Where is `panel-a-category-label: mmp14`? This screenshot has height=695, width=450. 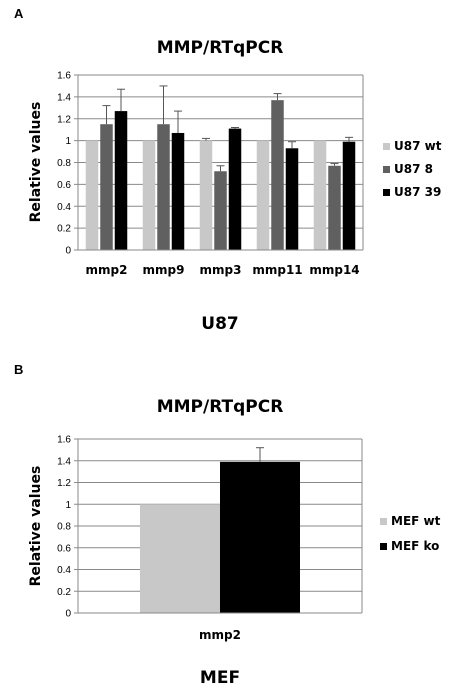 panel-a-category-label: mmp14 is located at coordinates (334, 270).